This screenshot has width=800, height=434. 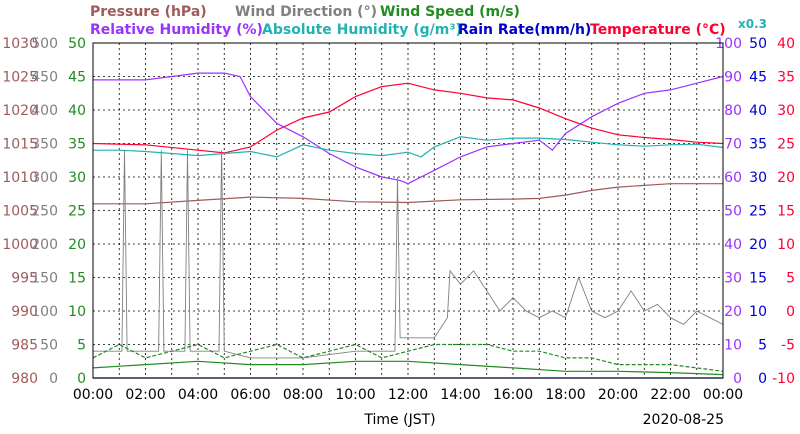 I want to click on y-tick-wind_speed: 35, so click(x=77, y=145).